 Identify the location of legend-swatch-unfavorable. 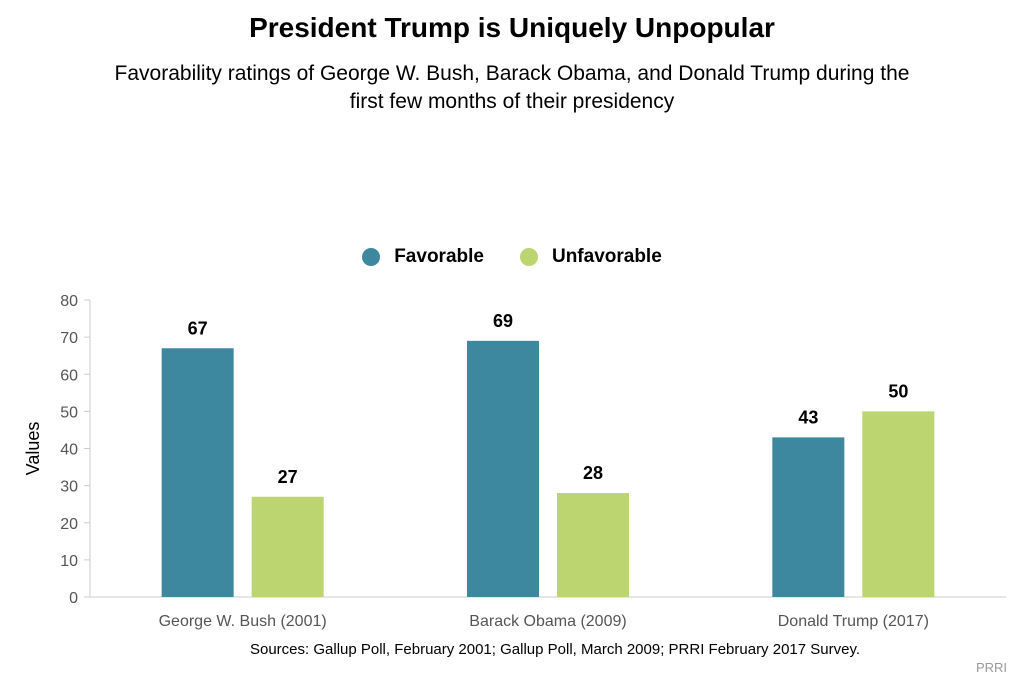
(528, 257).